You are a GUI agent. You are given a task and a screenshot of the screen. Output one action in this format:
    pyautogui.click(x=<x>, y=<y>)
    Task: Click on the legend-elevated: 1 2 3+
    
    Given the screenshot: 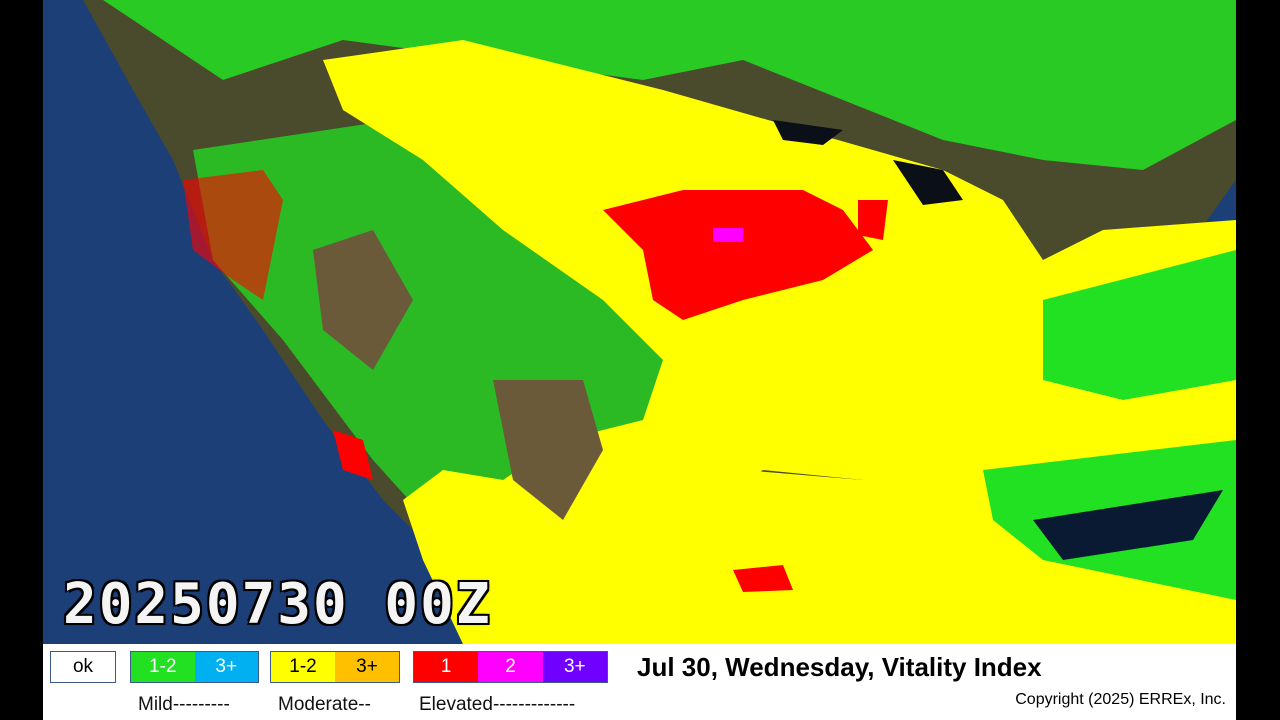 What is the action you would take?
    pyautogui.click(x=510, y=667)
    